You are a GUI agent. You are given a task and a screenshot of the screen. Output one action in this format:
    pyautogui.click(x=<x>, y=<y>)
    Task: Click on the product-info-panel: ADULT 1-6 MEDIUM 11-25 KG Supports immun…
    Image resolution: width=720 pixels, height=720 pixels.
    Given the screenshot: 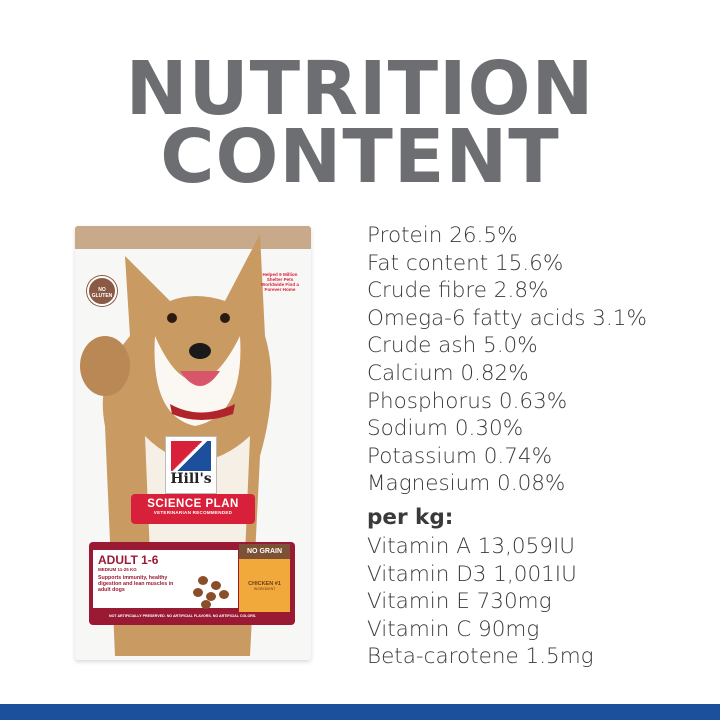 What is the action you would take?
    pyautogui.click(x=192, y=583)
    